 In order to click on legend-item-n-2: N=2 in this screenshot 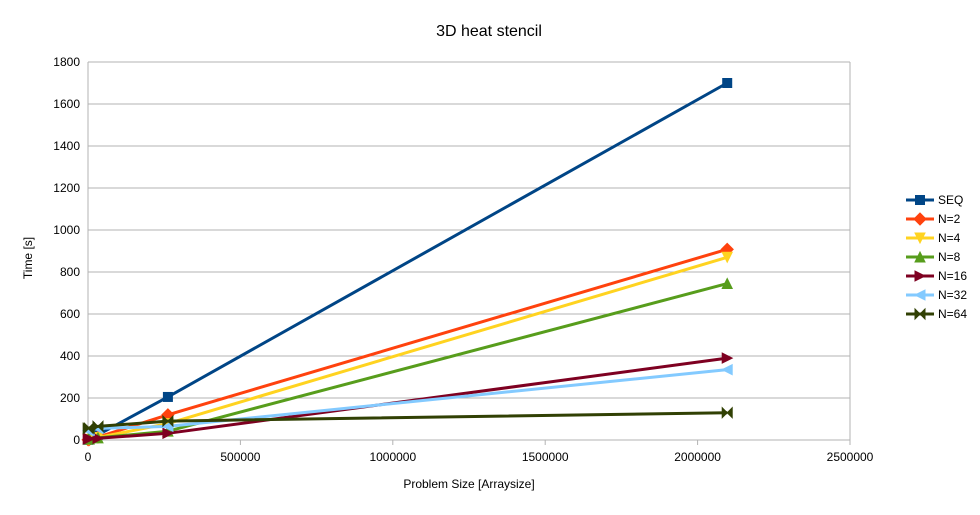, I will do `click(933, 219)`.